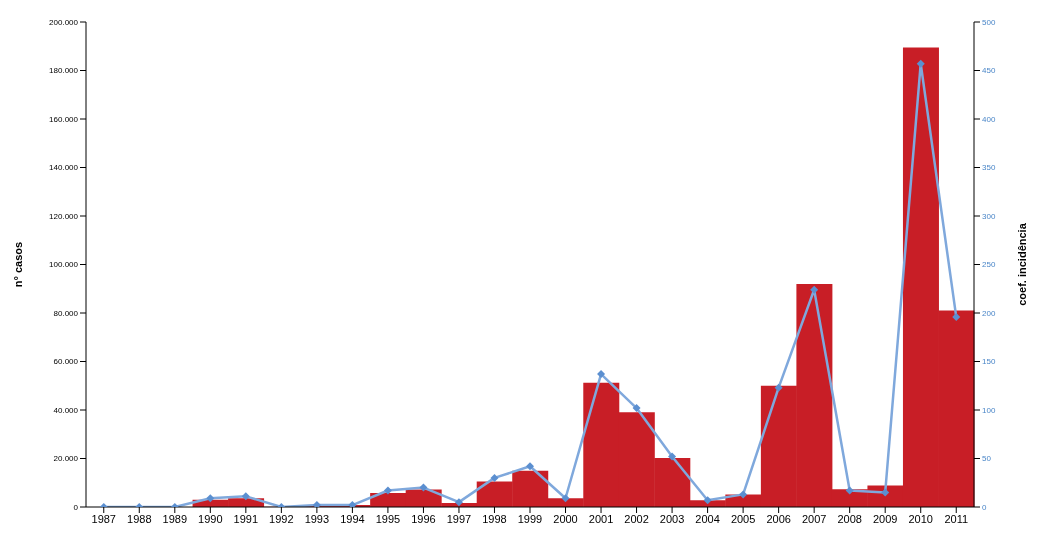 Image resolution: width=1042 pixels, height=537 pixels. I want to click on y-tick-label: 160.000, so click(64, 119).